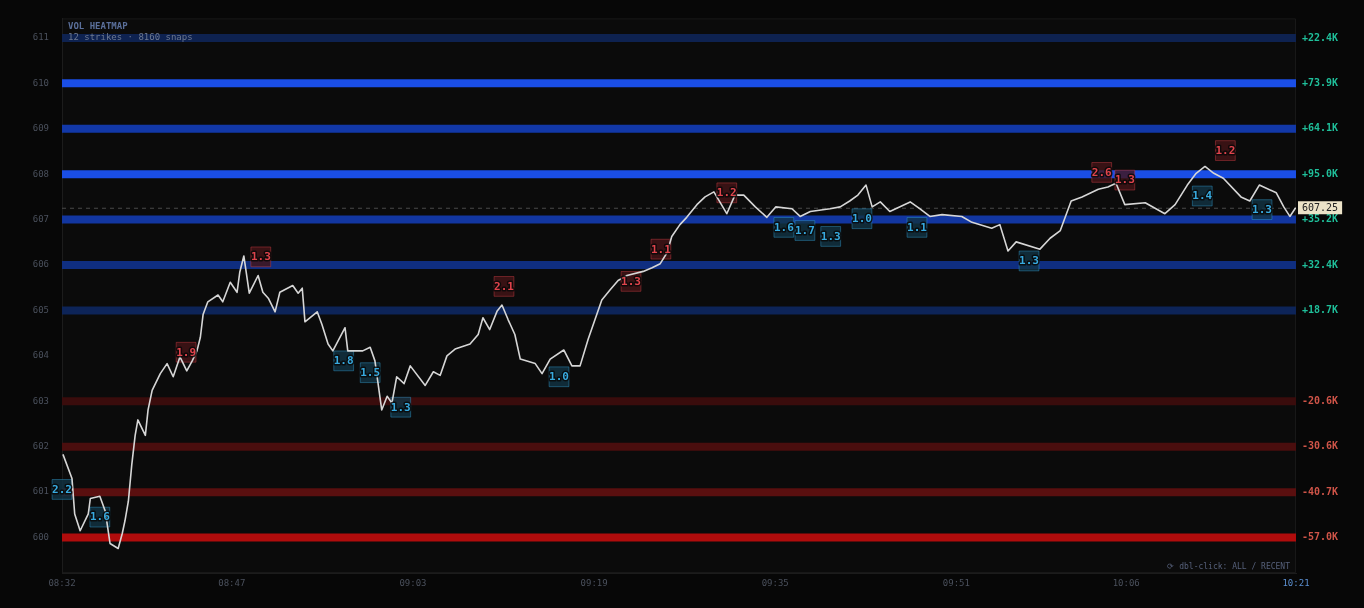 This screenshot has height=608, width=1364. I want to click on annotation: 1.1, so click(917, 227).